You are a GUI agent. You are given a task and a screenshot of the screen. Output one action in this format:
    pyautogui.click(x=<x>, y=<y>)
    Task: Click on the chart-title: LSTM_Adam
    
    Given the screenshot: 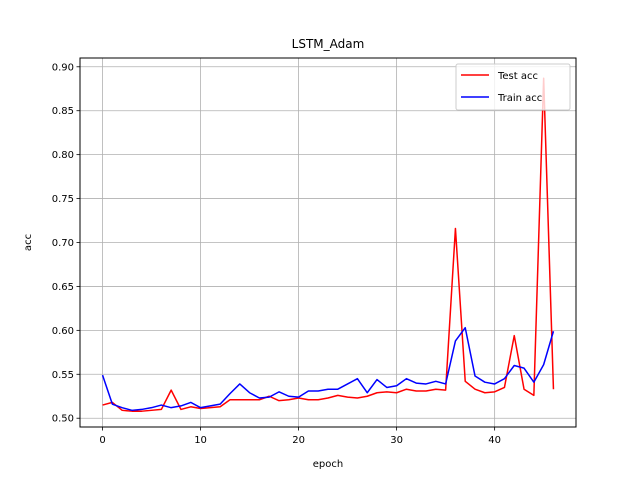 What is the action you would take?
    pyautogui.click(x=328, y=44)
    